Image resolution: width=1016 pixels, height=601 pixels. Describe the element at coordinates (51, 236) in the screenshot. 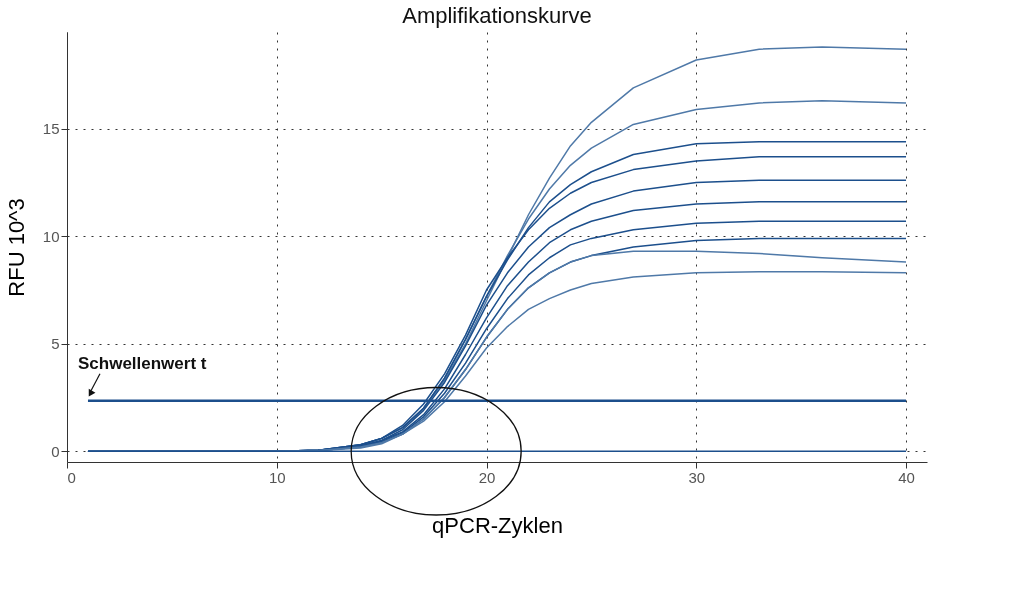

I see `y-tick-label: 10` at that location.